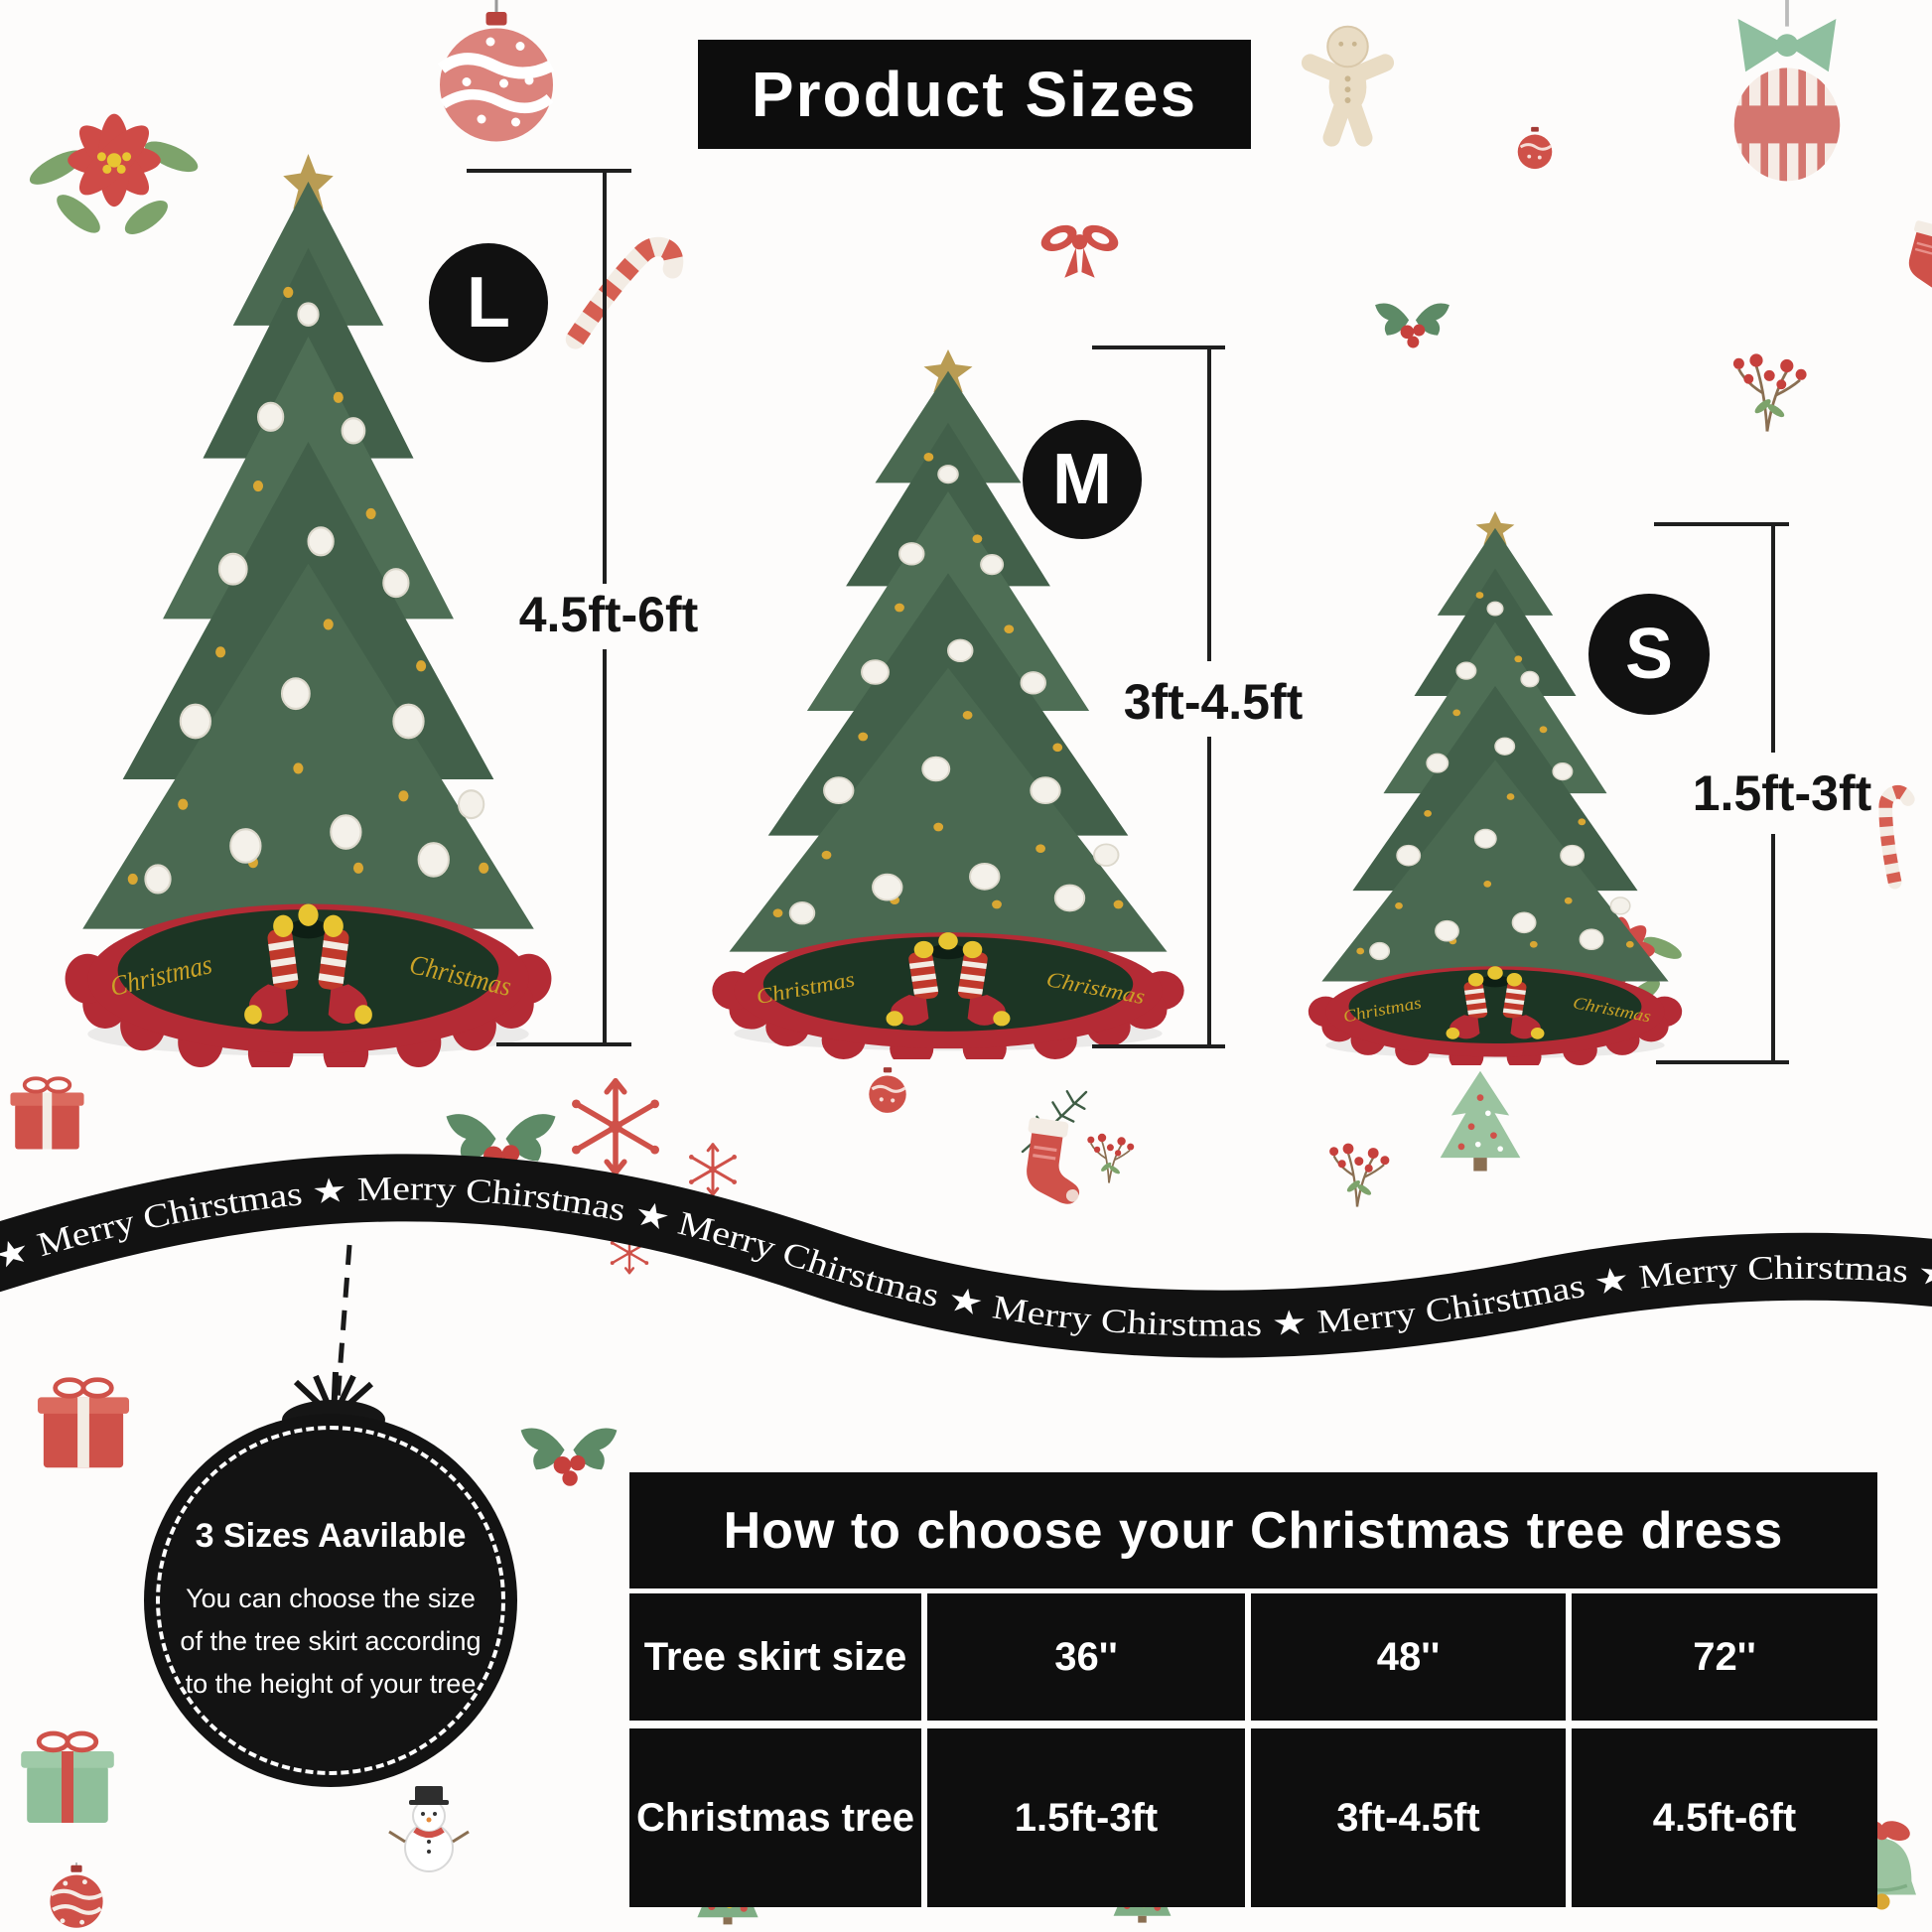  What do you see at coordinates (1409, 1657) in the screenshot?
I see `cell-skirt-48: 48''` at bounding box center [1409, 1657].